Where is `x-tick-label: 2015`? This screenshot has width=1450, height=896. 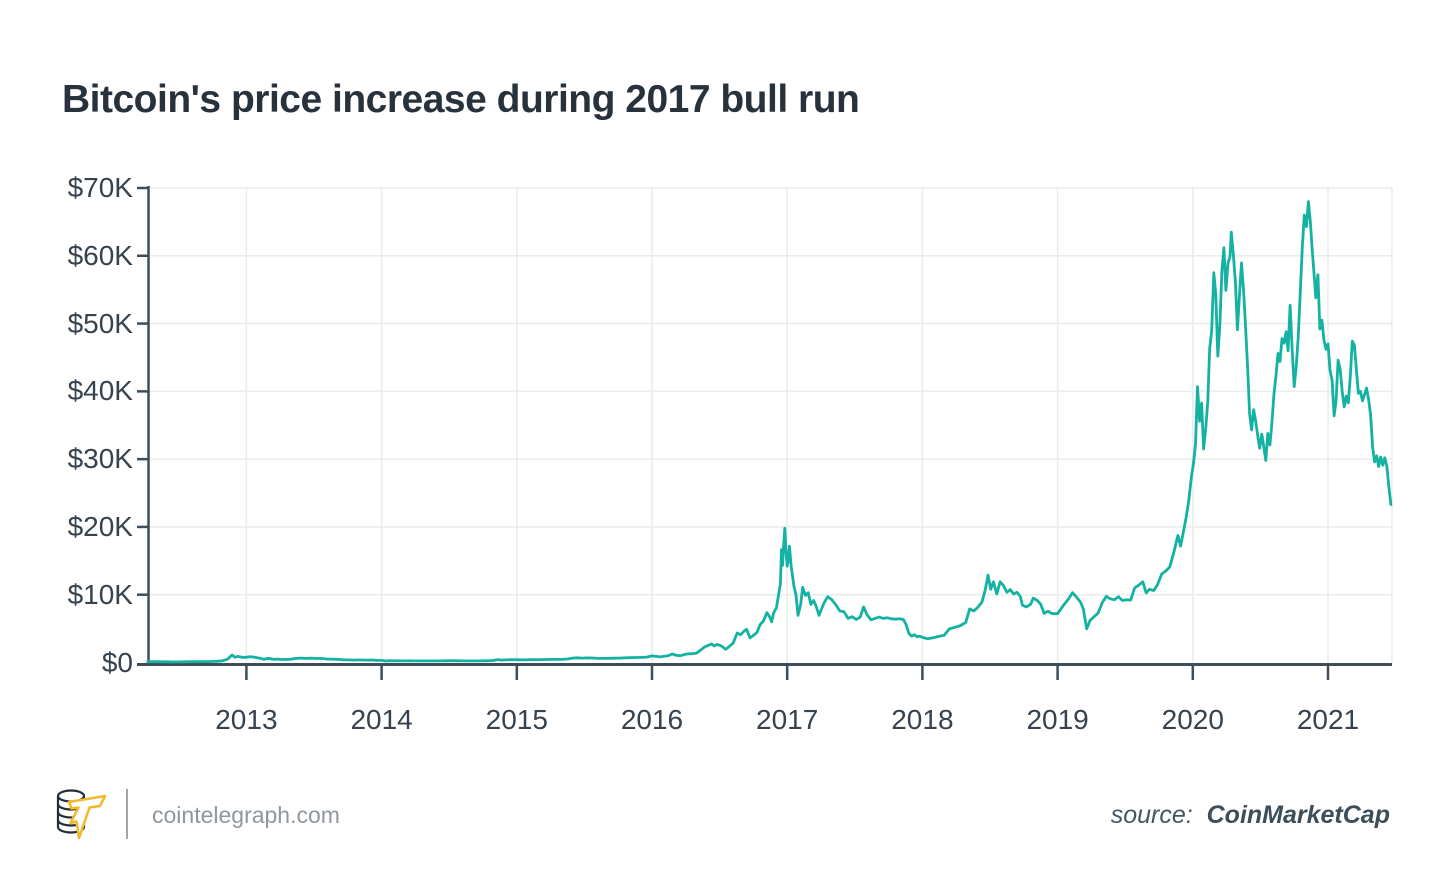
x-tick-label: 2015 is located at coordinates (516, 719).